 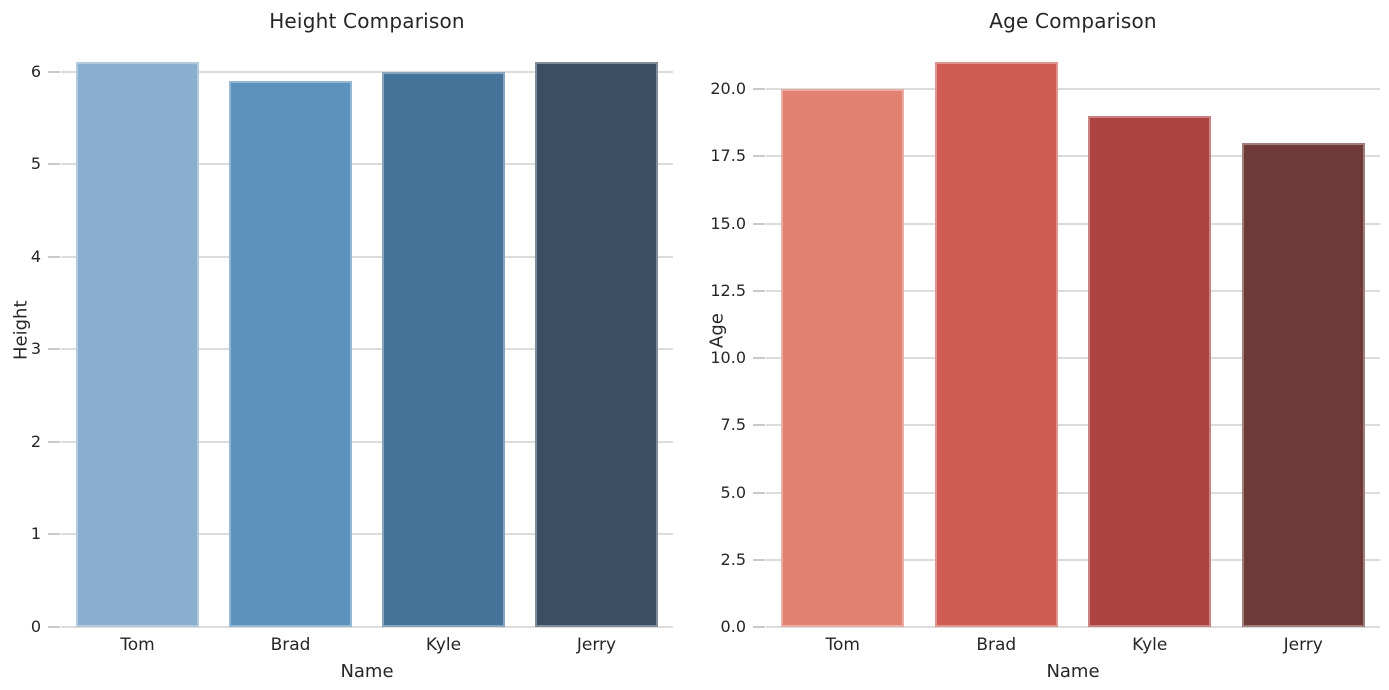 I want to click on y-tick-label: 2.5, so click(x=733, y=559).